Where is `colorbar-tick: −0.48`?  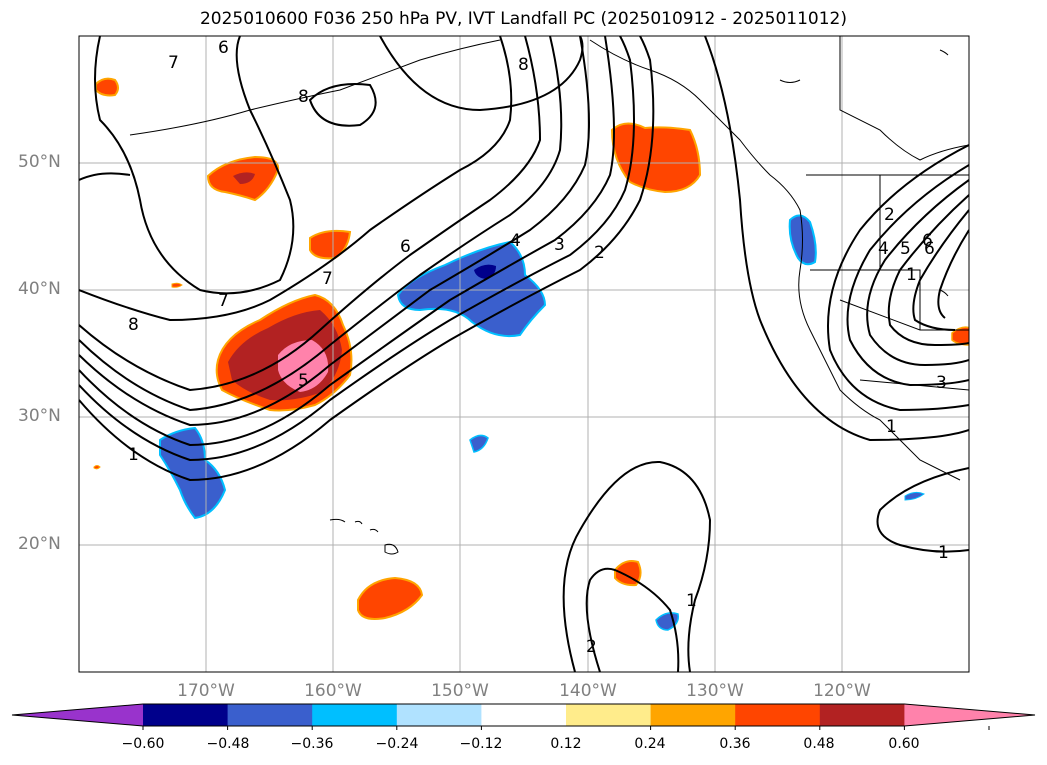
colorbar-tick: −0.48 is located at coordinates (228, 744).